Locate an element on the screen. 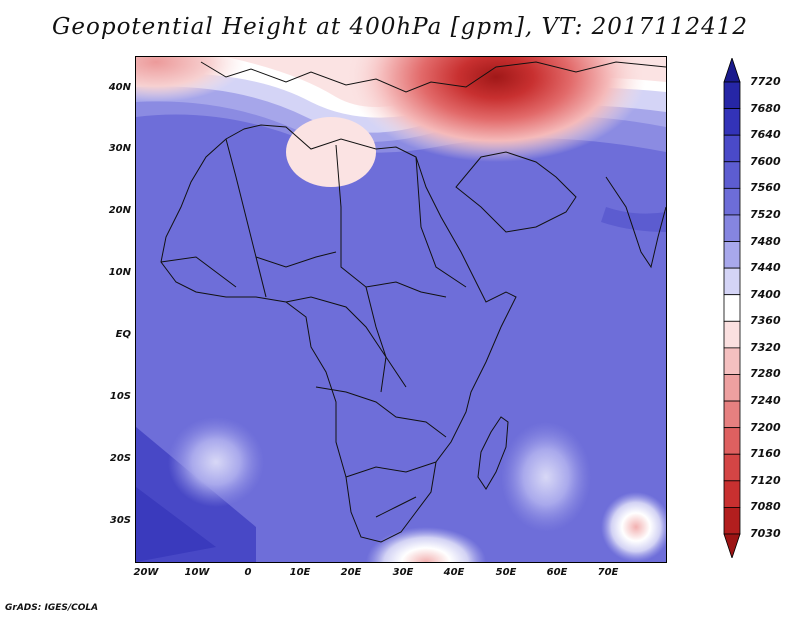 The image size is (800, 618). colorbar is located at coordinates (732, 308).